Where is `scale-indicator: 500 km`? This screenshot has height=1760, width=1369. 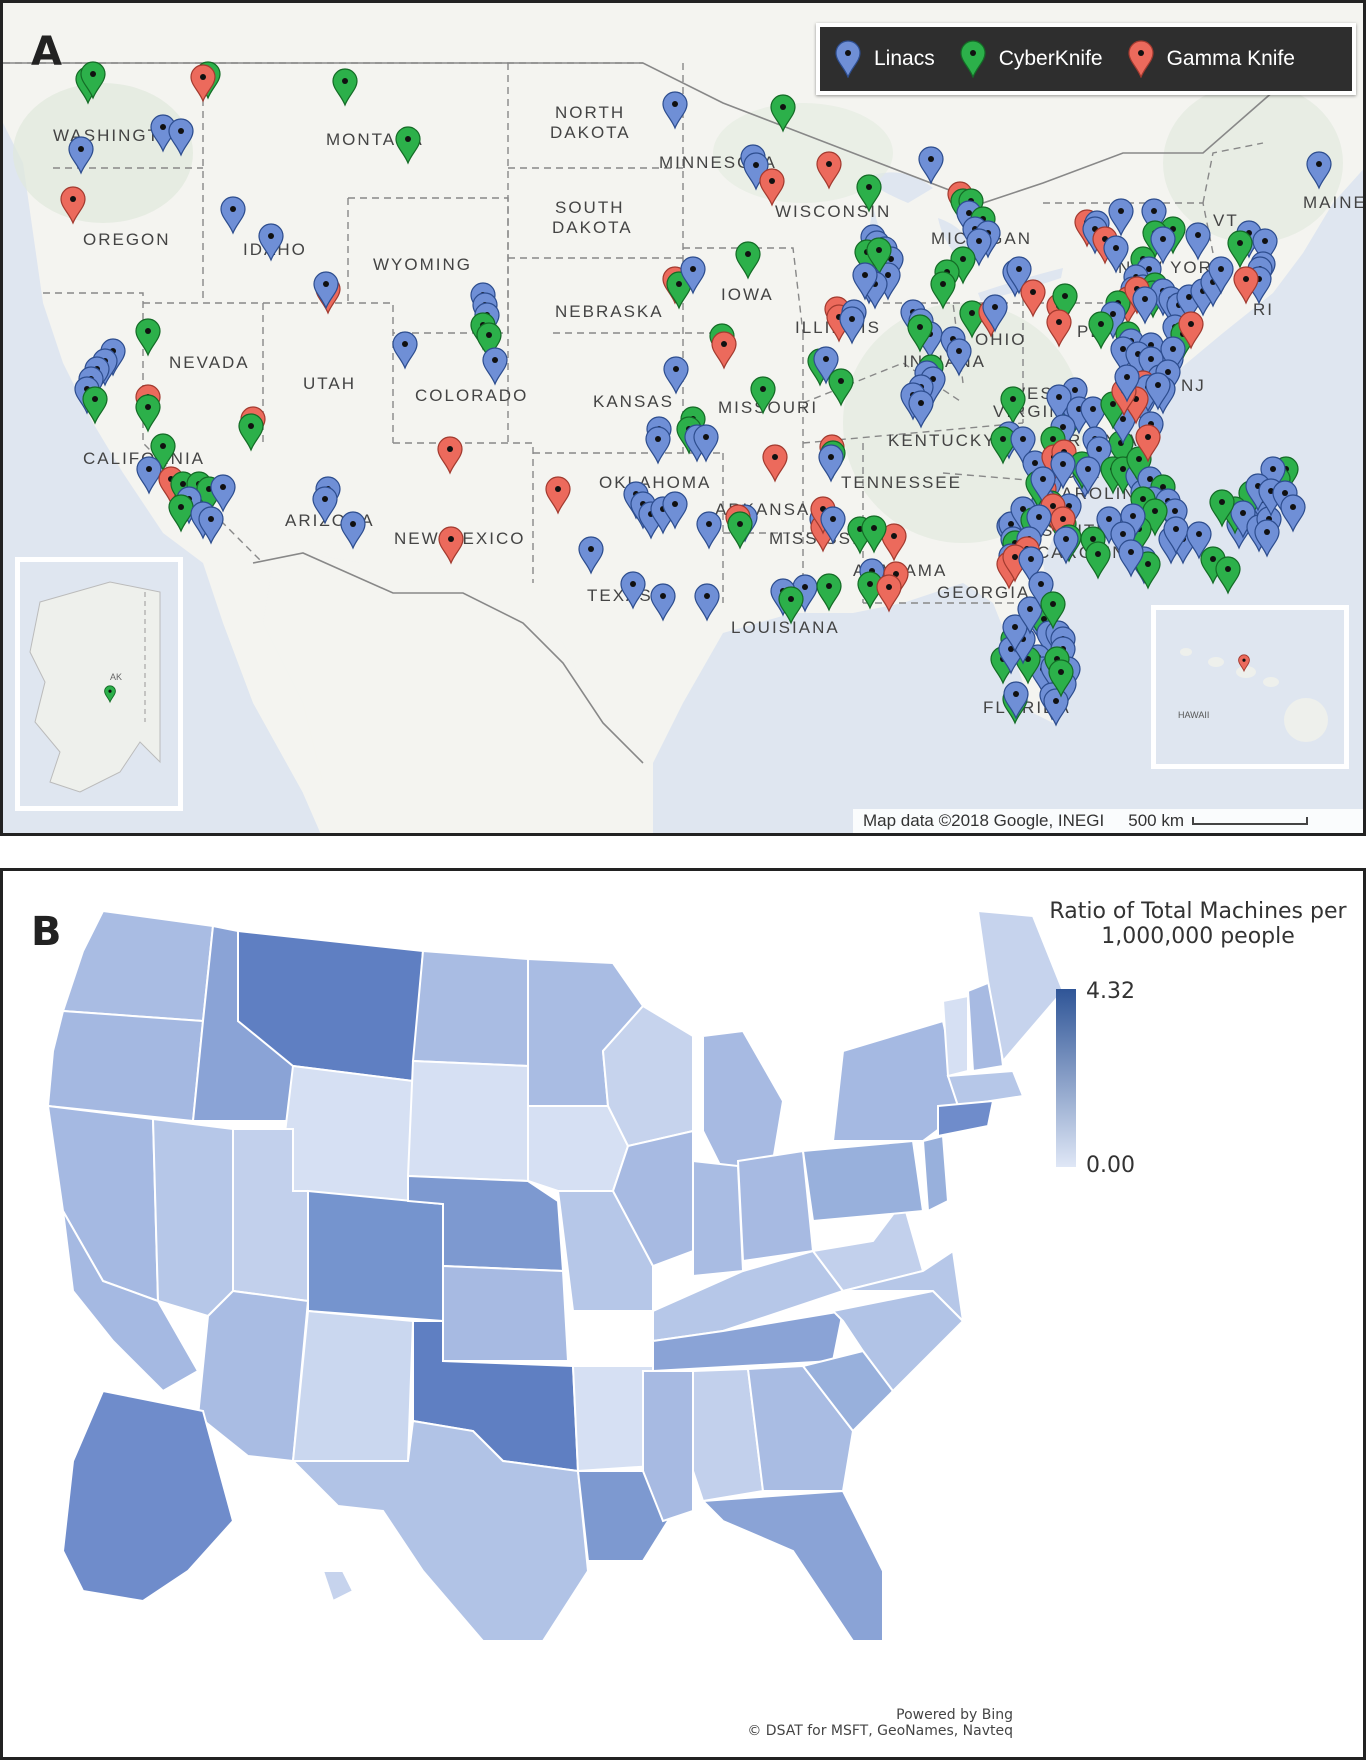 scale-indicator: 500 km is located at coordinates (1218, 821).